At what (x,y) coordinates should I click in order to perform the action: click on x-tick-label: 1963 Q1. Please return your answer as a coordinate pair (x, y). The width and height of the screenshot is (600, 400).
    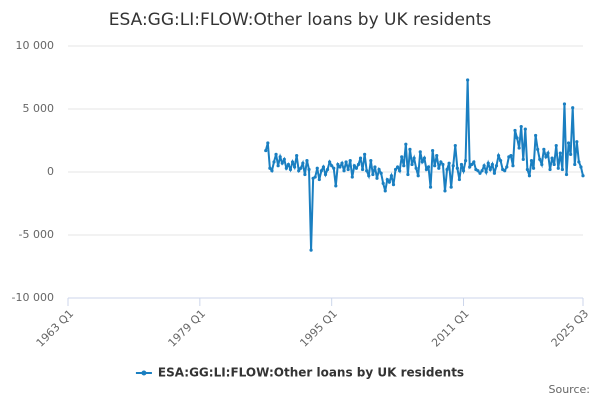
    Looking at the image, I should click on (55, 328).